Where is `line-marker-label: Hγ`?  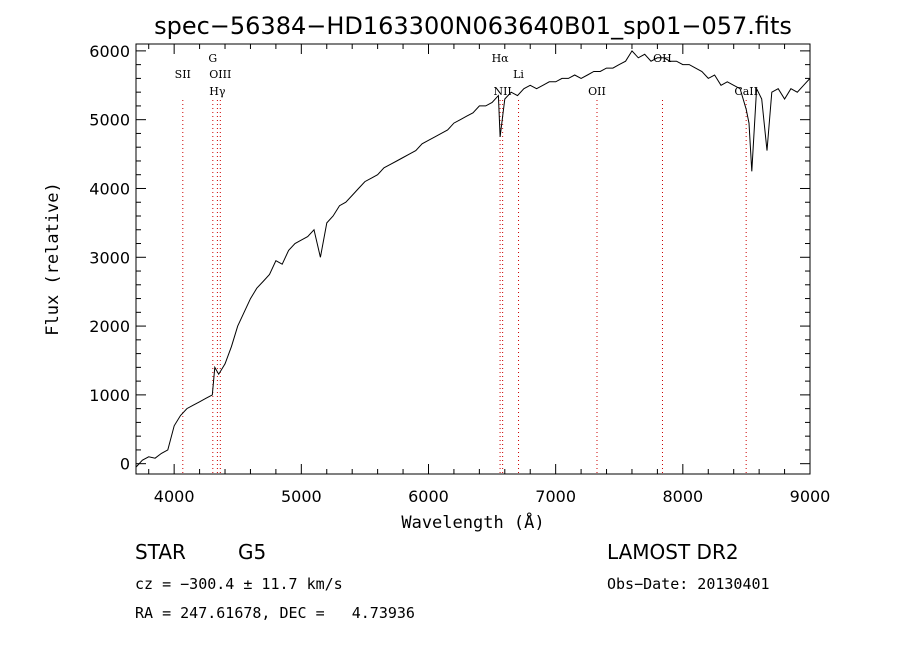
line-marker-label: Hγ is located at coordinates (217, 91).